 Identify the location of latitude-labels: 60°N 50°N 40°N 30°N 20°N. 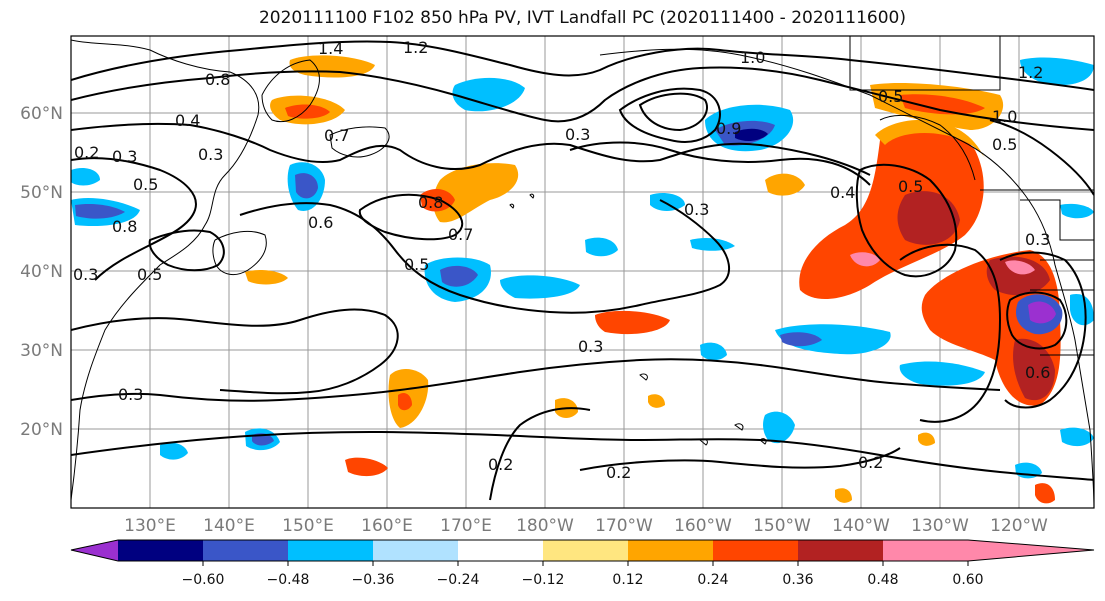
(41, 272).